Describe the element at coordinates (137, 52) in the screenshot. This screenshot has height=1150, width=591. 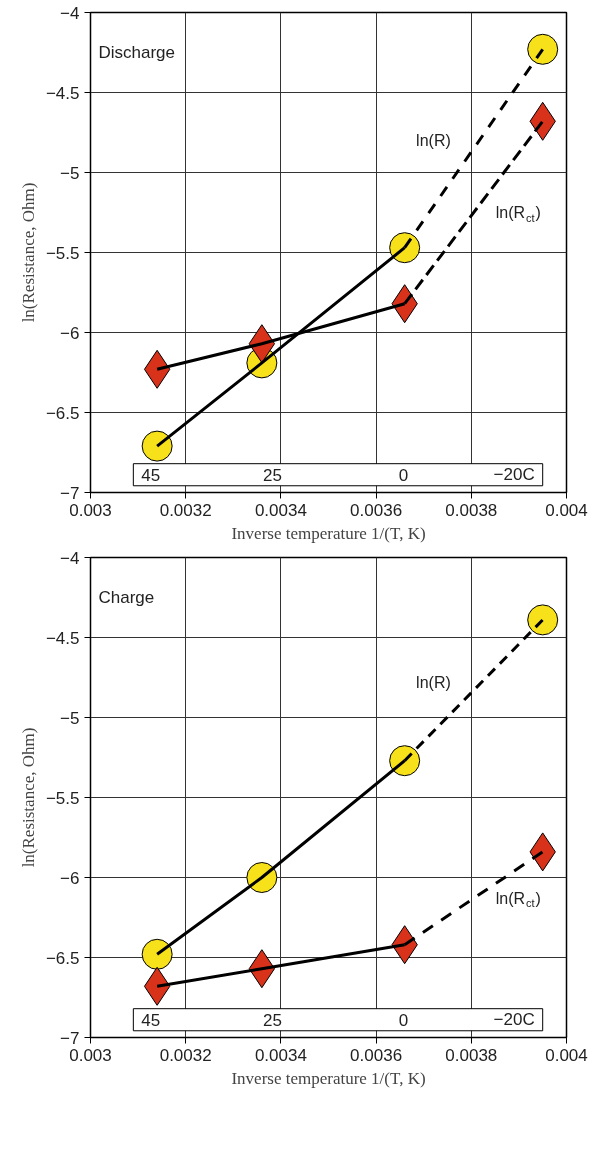
I see `text: Discharge` at that location.